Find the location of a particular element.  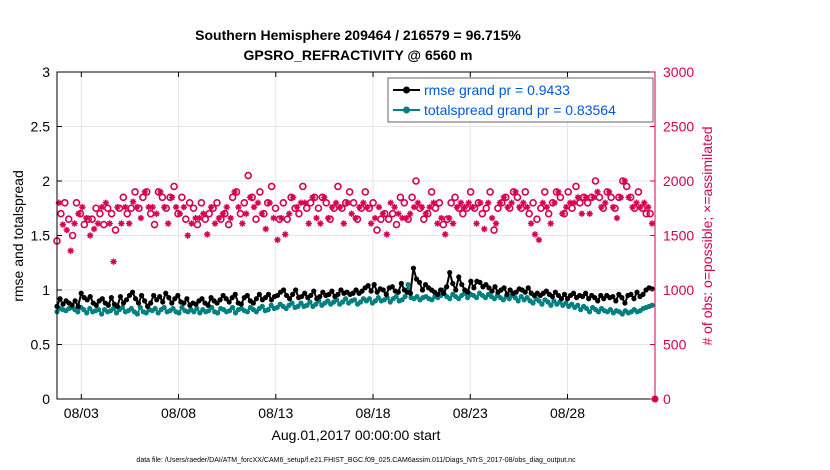

y-left-tick-label: 1 is located at coordinates (46, 290).